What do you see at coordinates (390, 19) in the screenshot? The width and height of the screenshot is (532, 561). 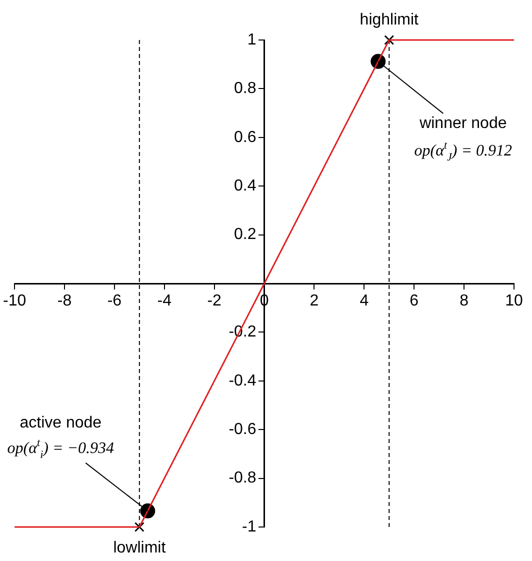 I see `annotation: highlimit` at bounding box center [390, 19].